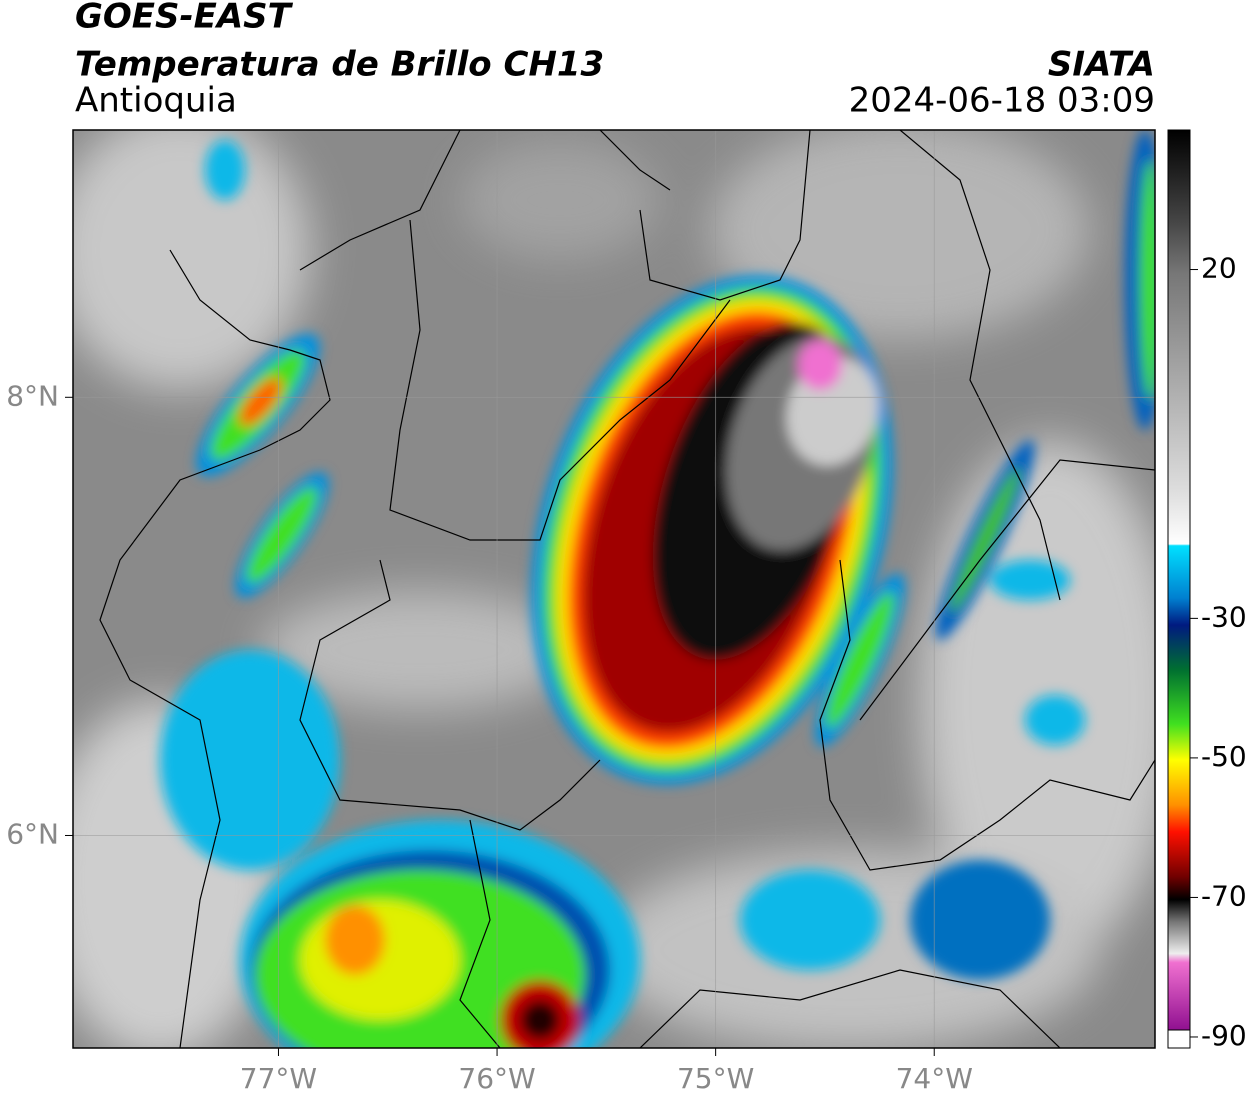 This screenshot has height=1103, width=1252. Describe the element at coordinates (1224, 616) in the screenshot. I see `colorbar-tick-label: -30` at that location.